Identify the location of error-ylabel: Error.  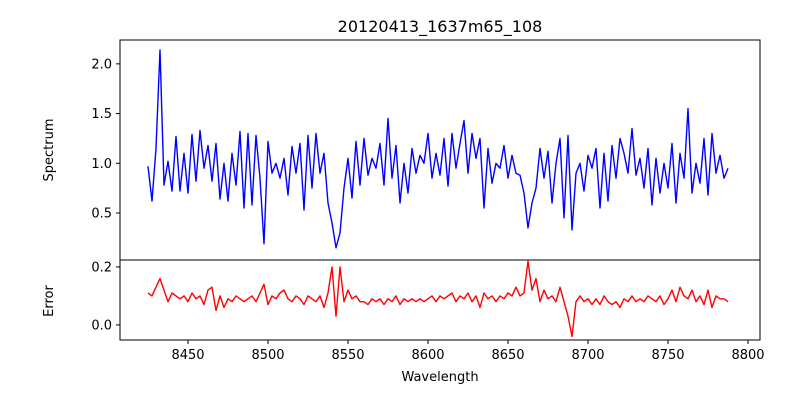
(49, 301).